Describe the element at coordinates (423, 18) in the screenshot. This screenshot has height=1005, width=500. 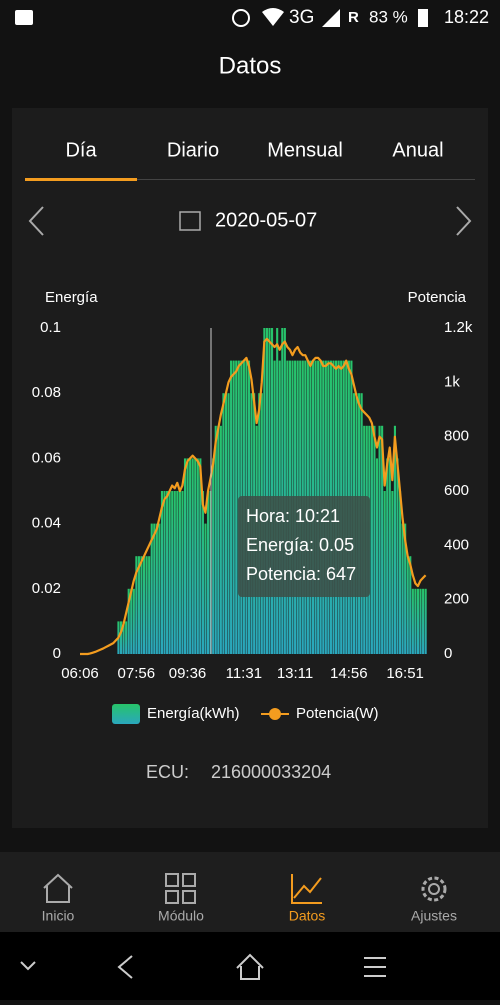
I see `battery-icon` at that location.